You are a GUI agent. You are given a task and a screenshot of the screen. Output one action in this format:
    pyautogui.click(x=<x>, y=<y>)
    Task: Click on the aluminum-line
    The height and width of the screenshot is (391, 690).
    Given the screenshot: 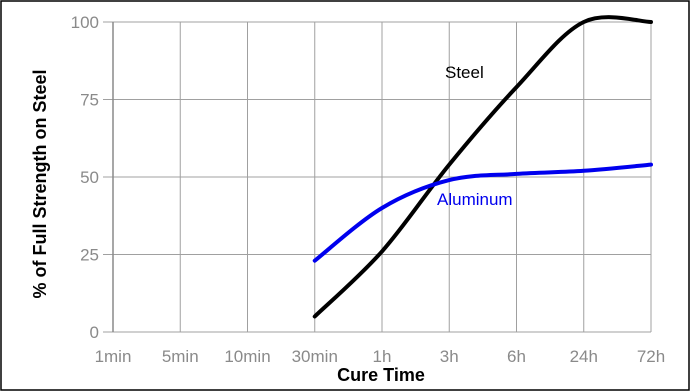 What is the action you would take?
    pyautogui.click(x=482, y=212)
    